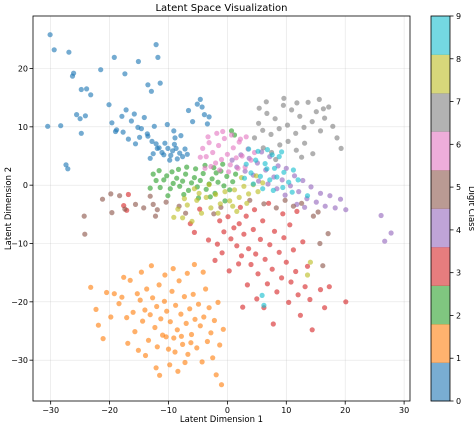 Image resolution: width=474 pixels, height=428 pixels. I want to click on colorbar-tick-label: 9, so click(458, 16).